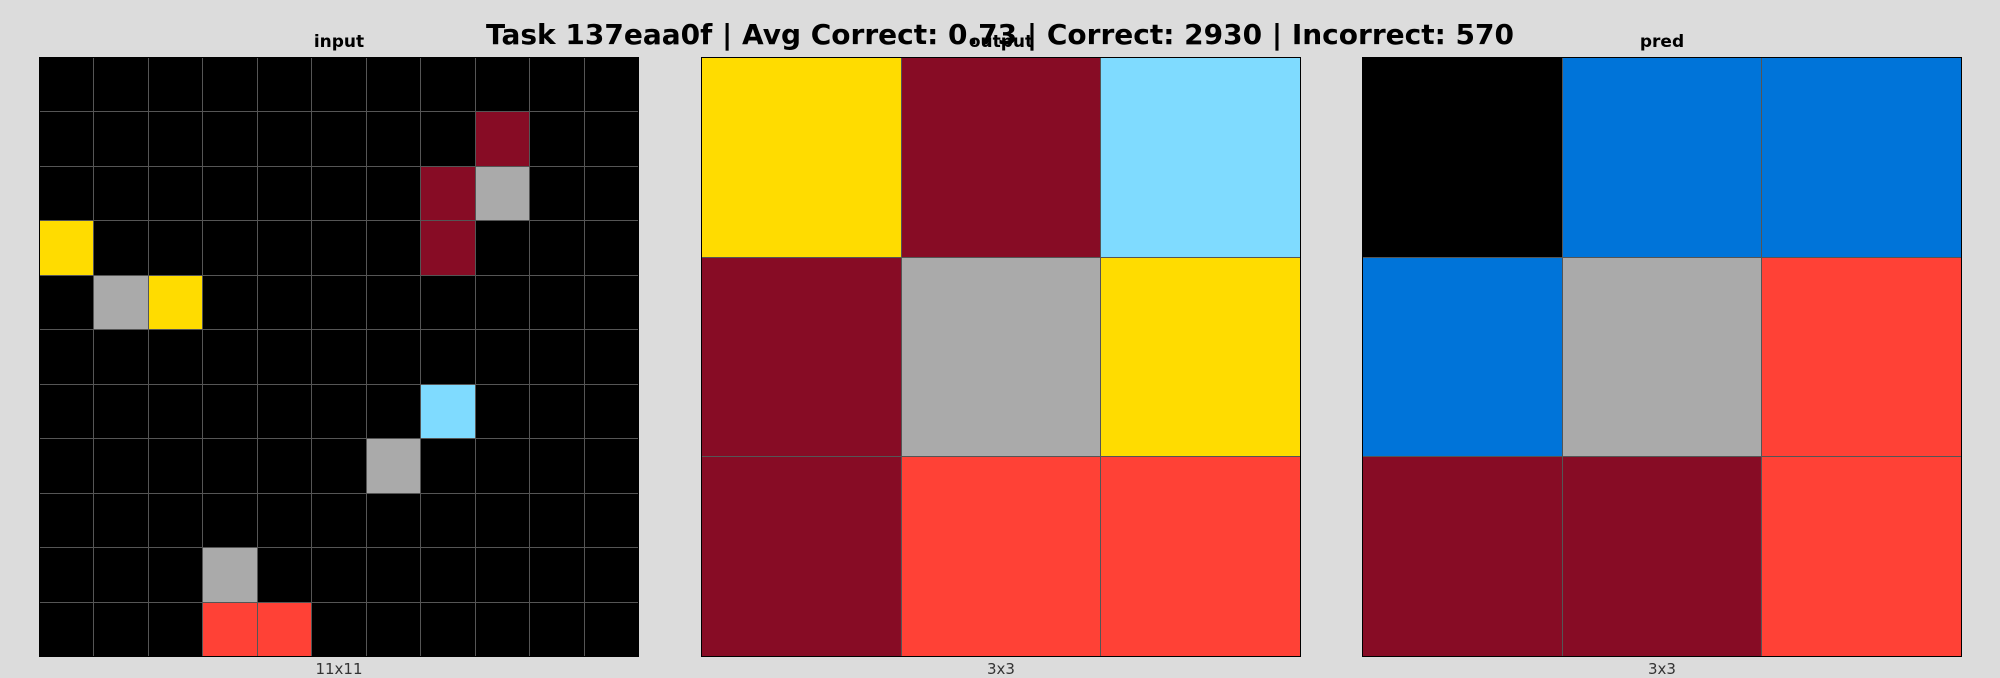  Describe the element at coordinates (1662, 669) in the screenshot. I see `pred-size-caption: 3x3` at that location.